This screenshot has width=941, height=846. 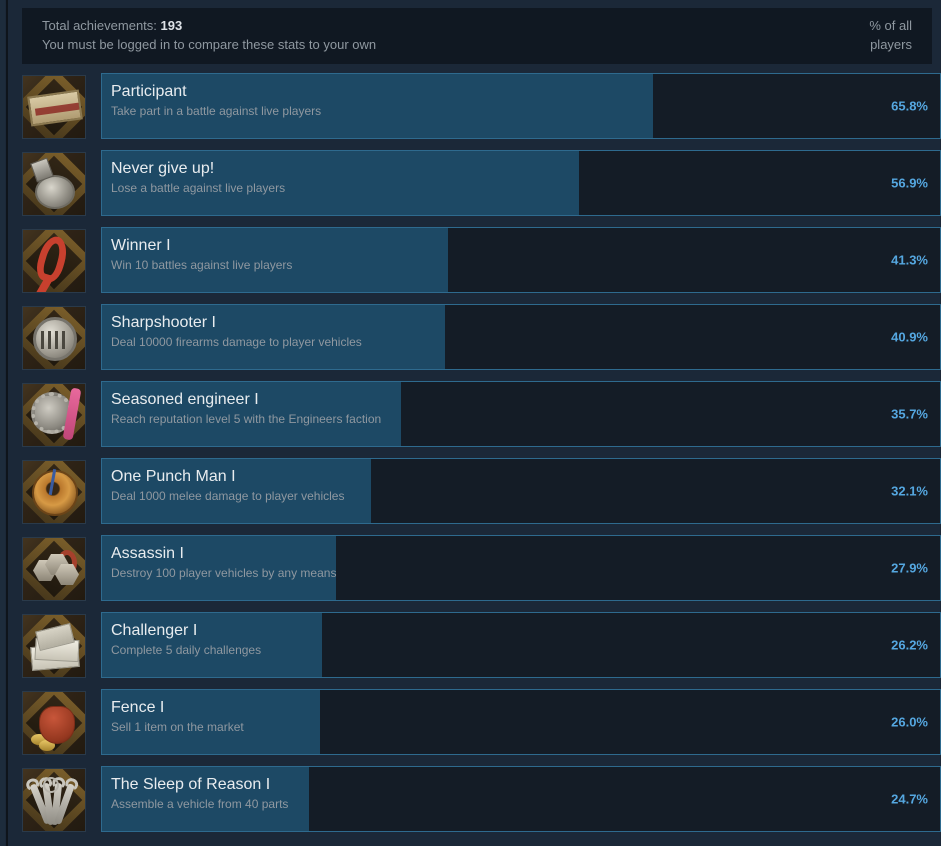 What do you see at coordinates (54, 492) in the screenshot?
I see `copper-wheel-icon` at bounding box center [54, 492].